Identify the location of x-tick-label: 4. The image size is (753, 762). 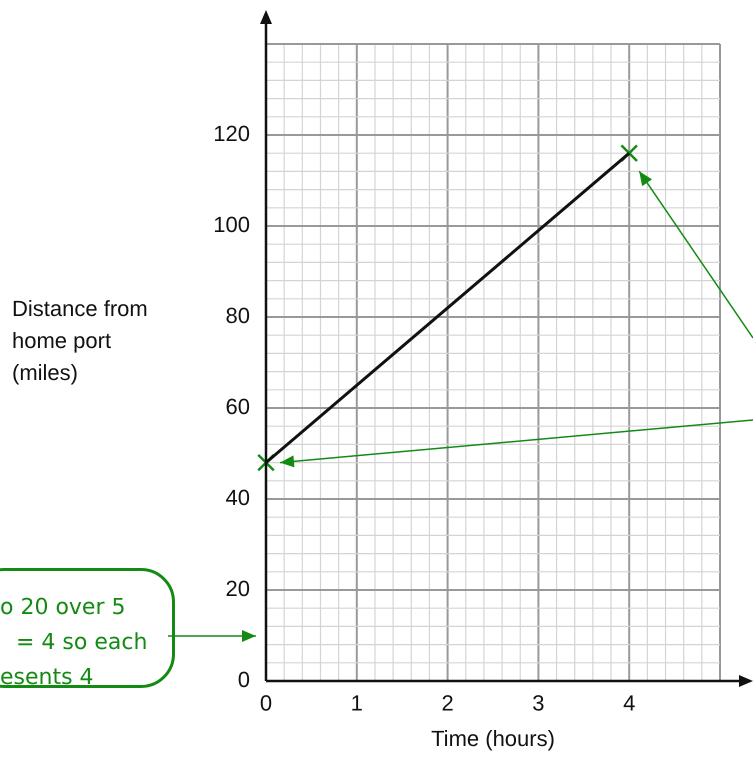
(629, 703).